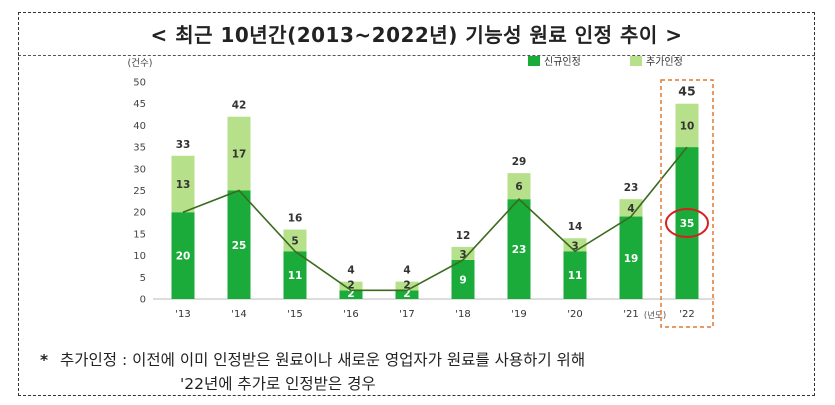 The image size is (835, 405). I want to click on x-tick-label: '16, so click(350, 314).